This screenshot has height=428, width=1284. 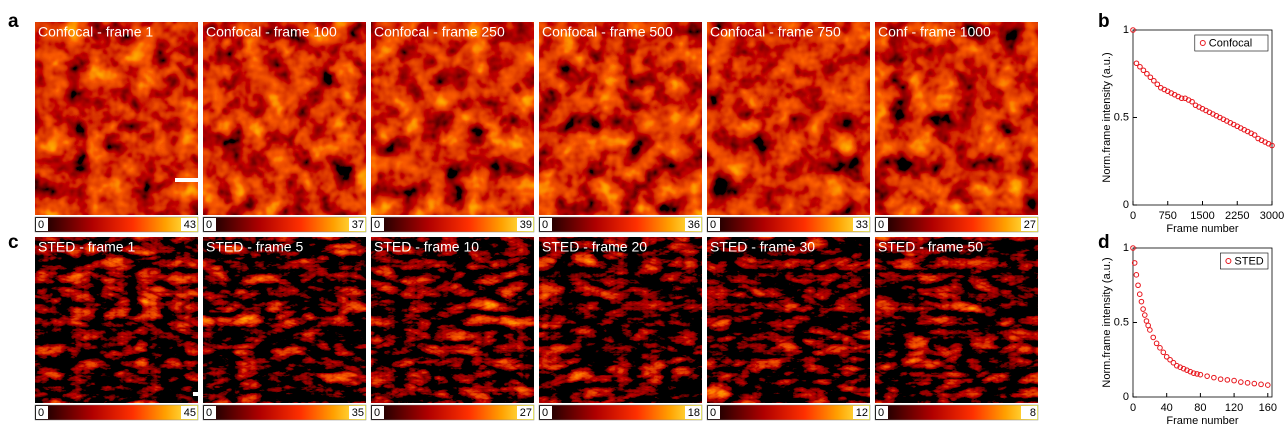 What do you see at coordinates (439, 32) in the screenshot?
I see `image-label: Confocal - frame 250` at bounding box center [439, 32].